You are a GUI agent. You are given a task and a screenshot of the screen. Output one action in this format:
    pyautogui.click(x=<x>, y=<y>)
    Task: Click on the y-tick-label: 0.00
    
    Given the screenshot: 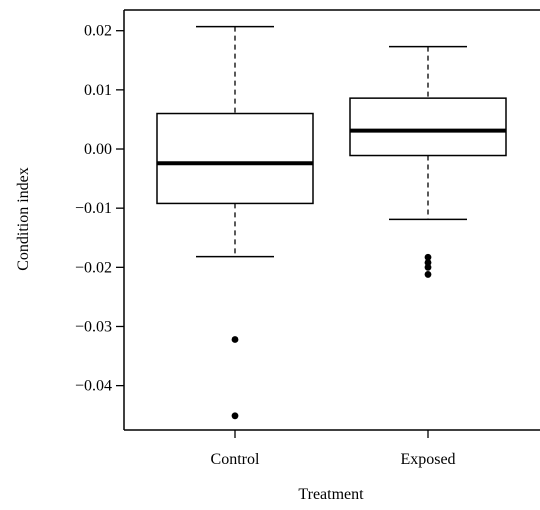 What is the action you would take?
    pyautogui.click(x=98, y=149)
    